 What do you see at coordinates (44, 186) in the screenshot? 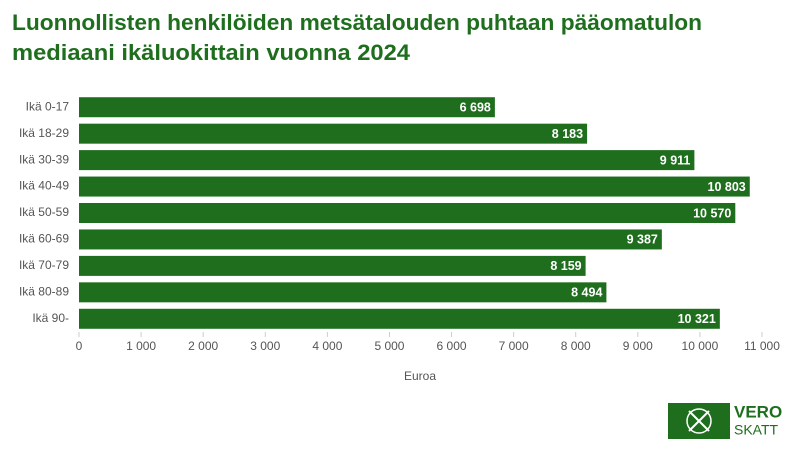
I see `y-tick-label: Ikä 40-49` at bounding box center [44, 186].